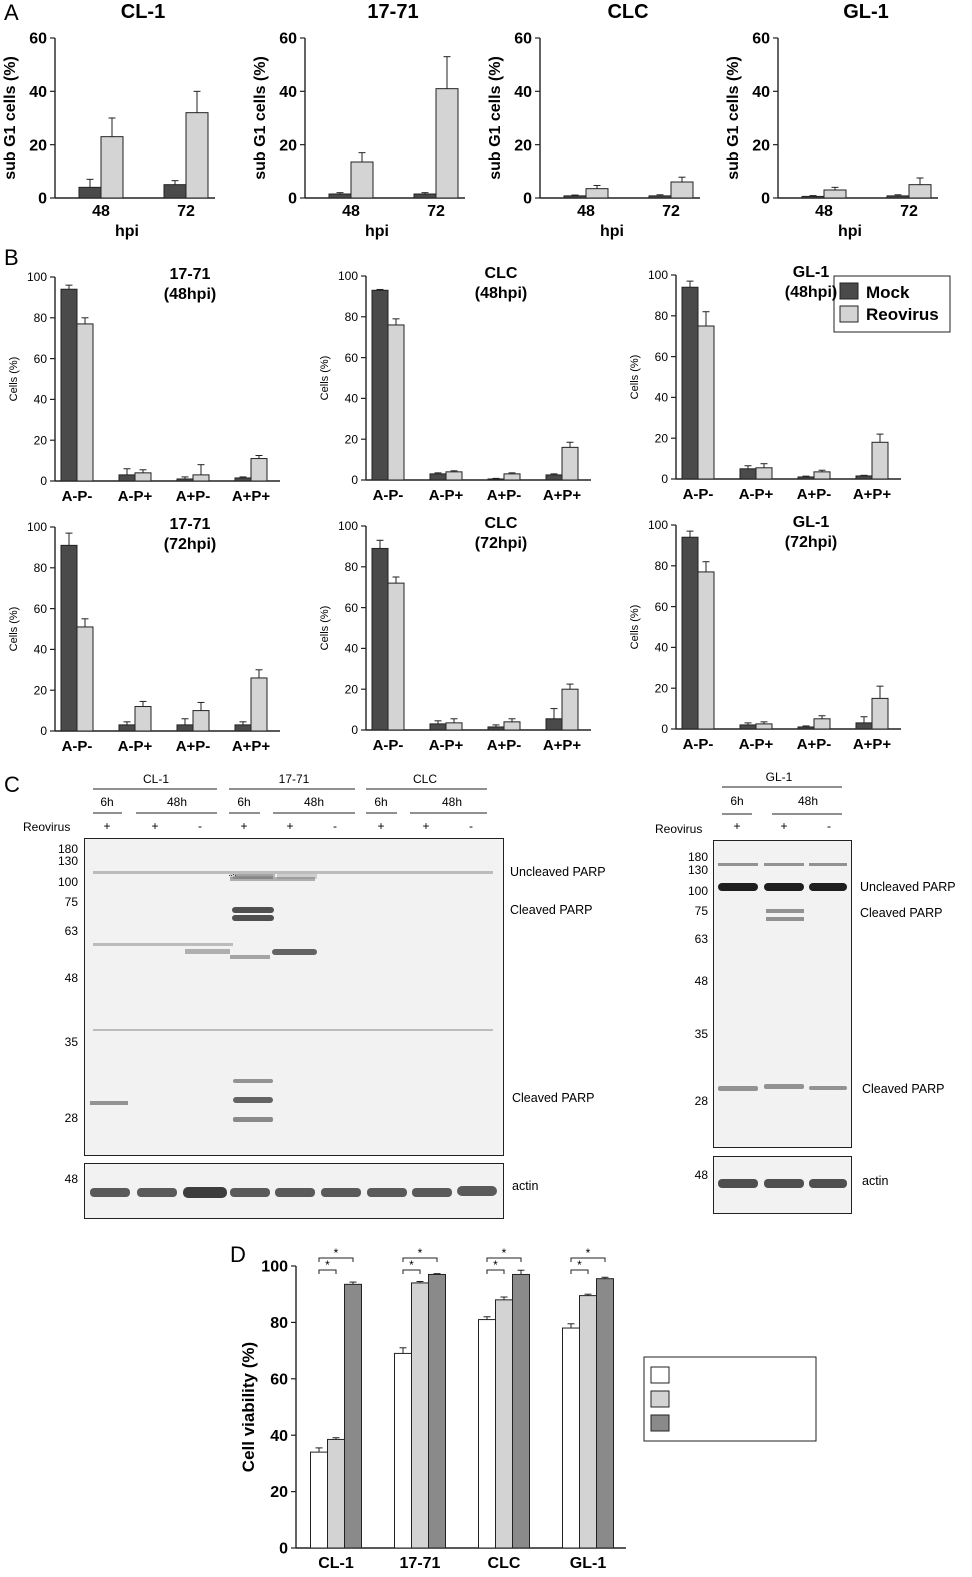 Image resolution: width=972 pixels, height=1577 pixels. I want to click on blot-right-cleaved-parp-upper: Cleaved PARP, so click(901, 913).